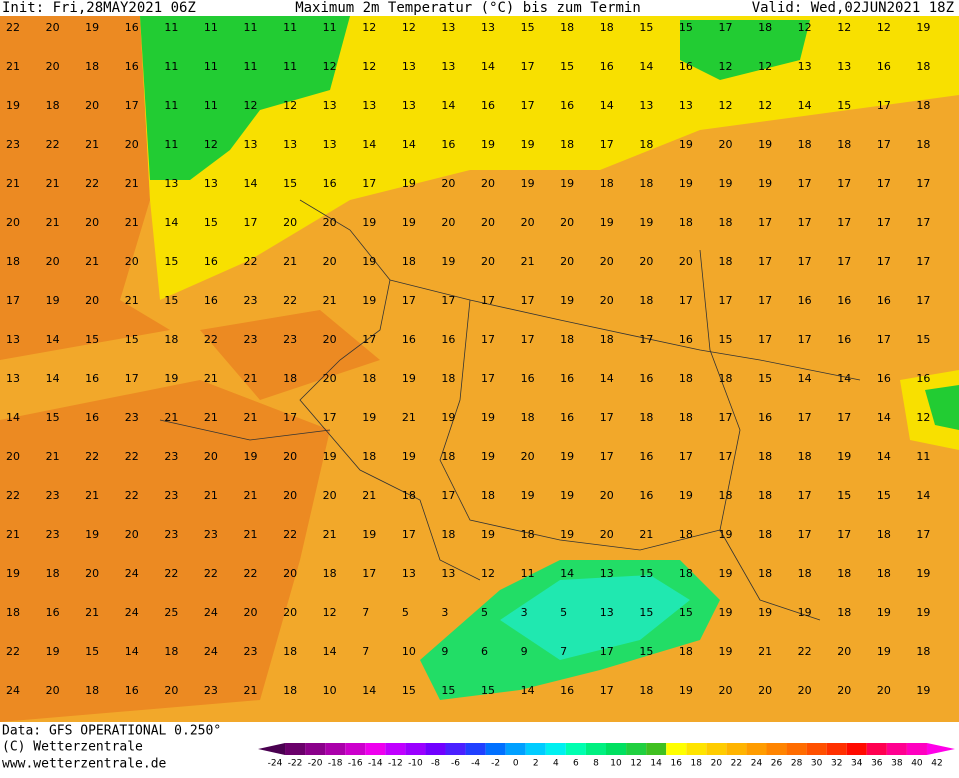 The height and width of the screenshot is (778, 959). Describe the element at coordinates (817, 764) in the screenshot. I see `legend-tick-label: 30` at that location.